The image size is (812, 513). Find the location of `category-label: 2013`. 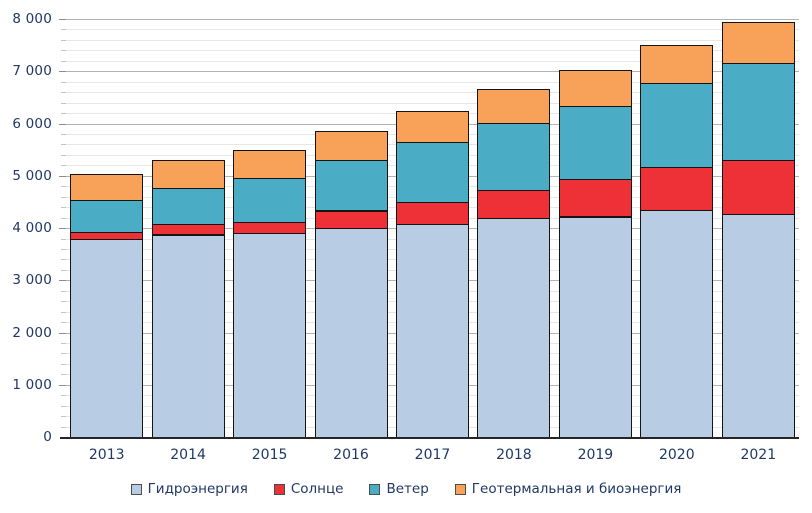

category-label: 2013 is located at coordinates (106, 455).